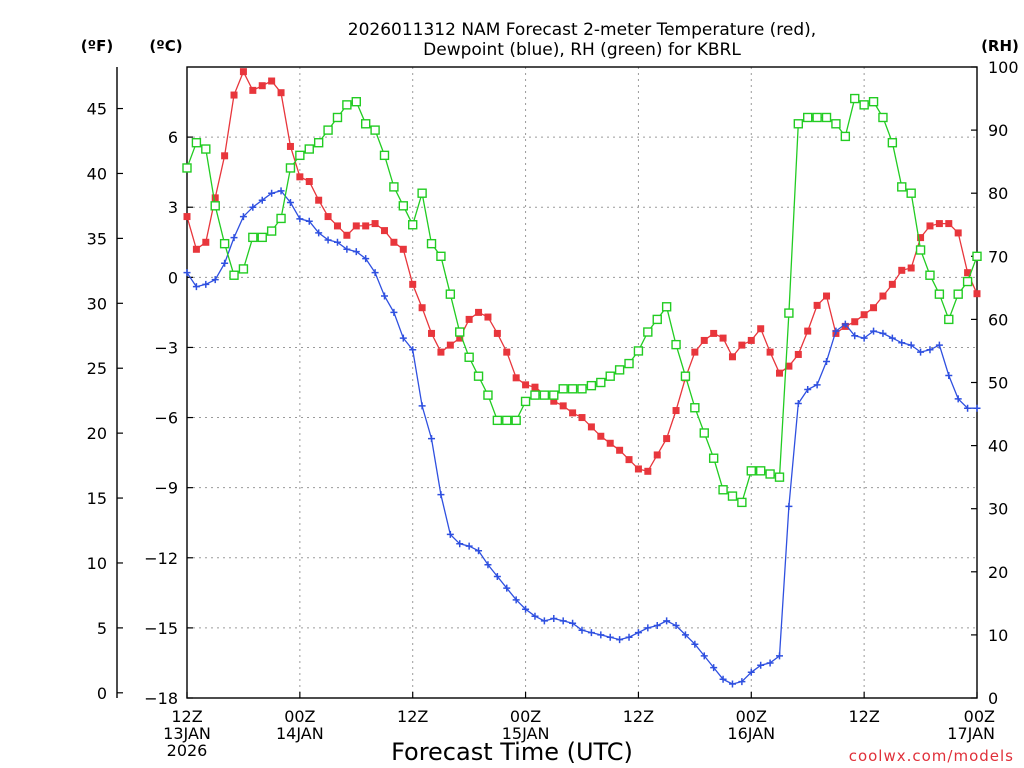 The width and height of the screenshot is (1024, 768). Describe the element at coordinates (998, 383) in the screenshot. I see `rh-tick-label: 50` at that location.